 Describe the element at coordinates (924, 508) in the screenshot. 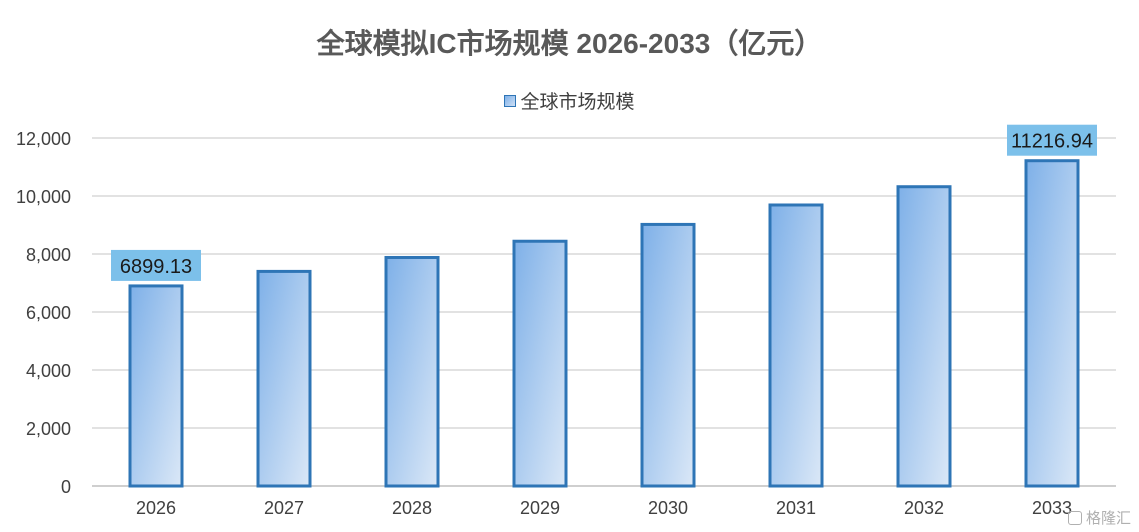

I see `x-tick-label: 2032` at that location.